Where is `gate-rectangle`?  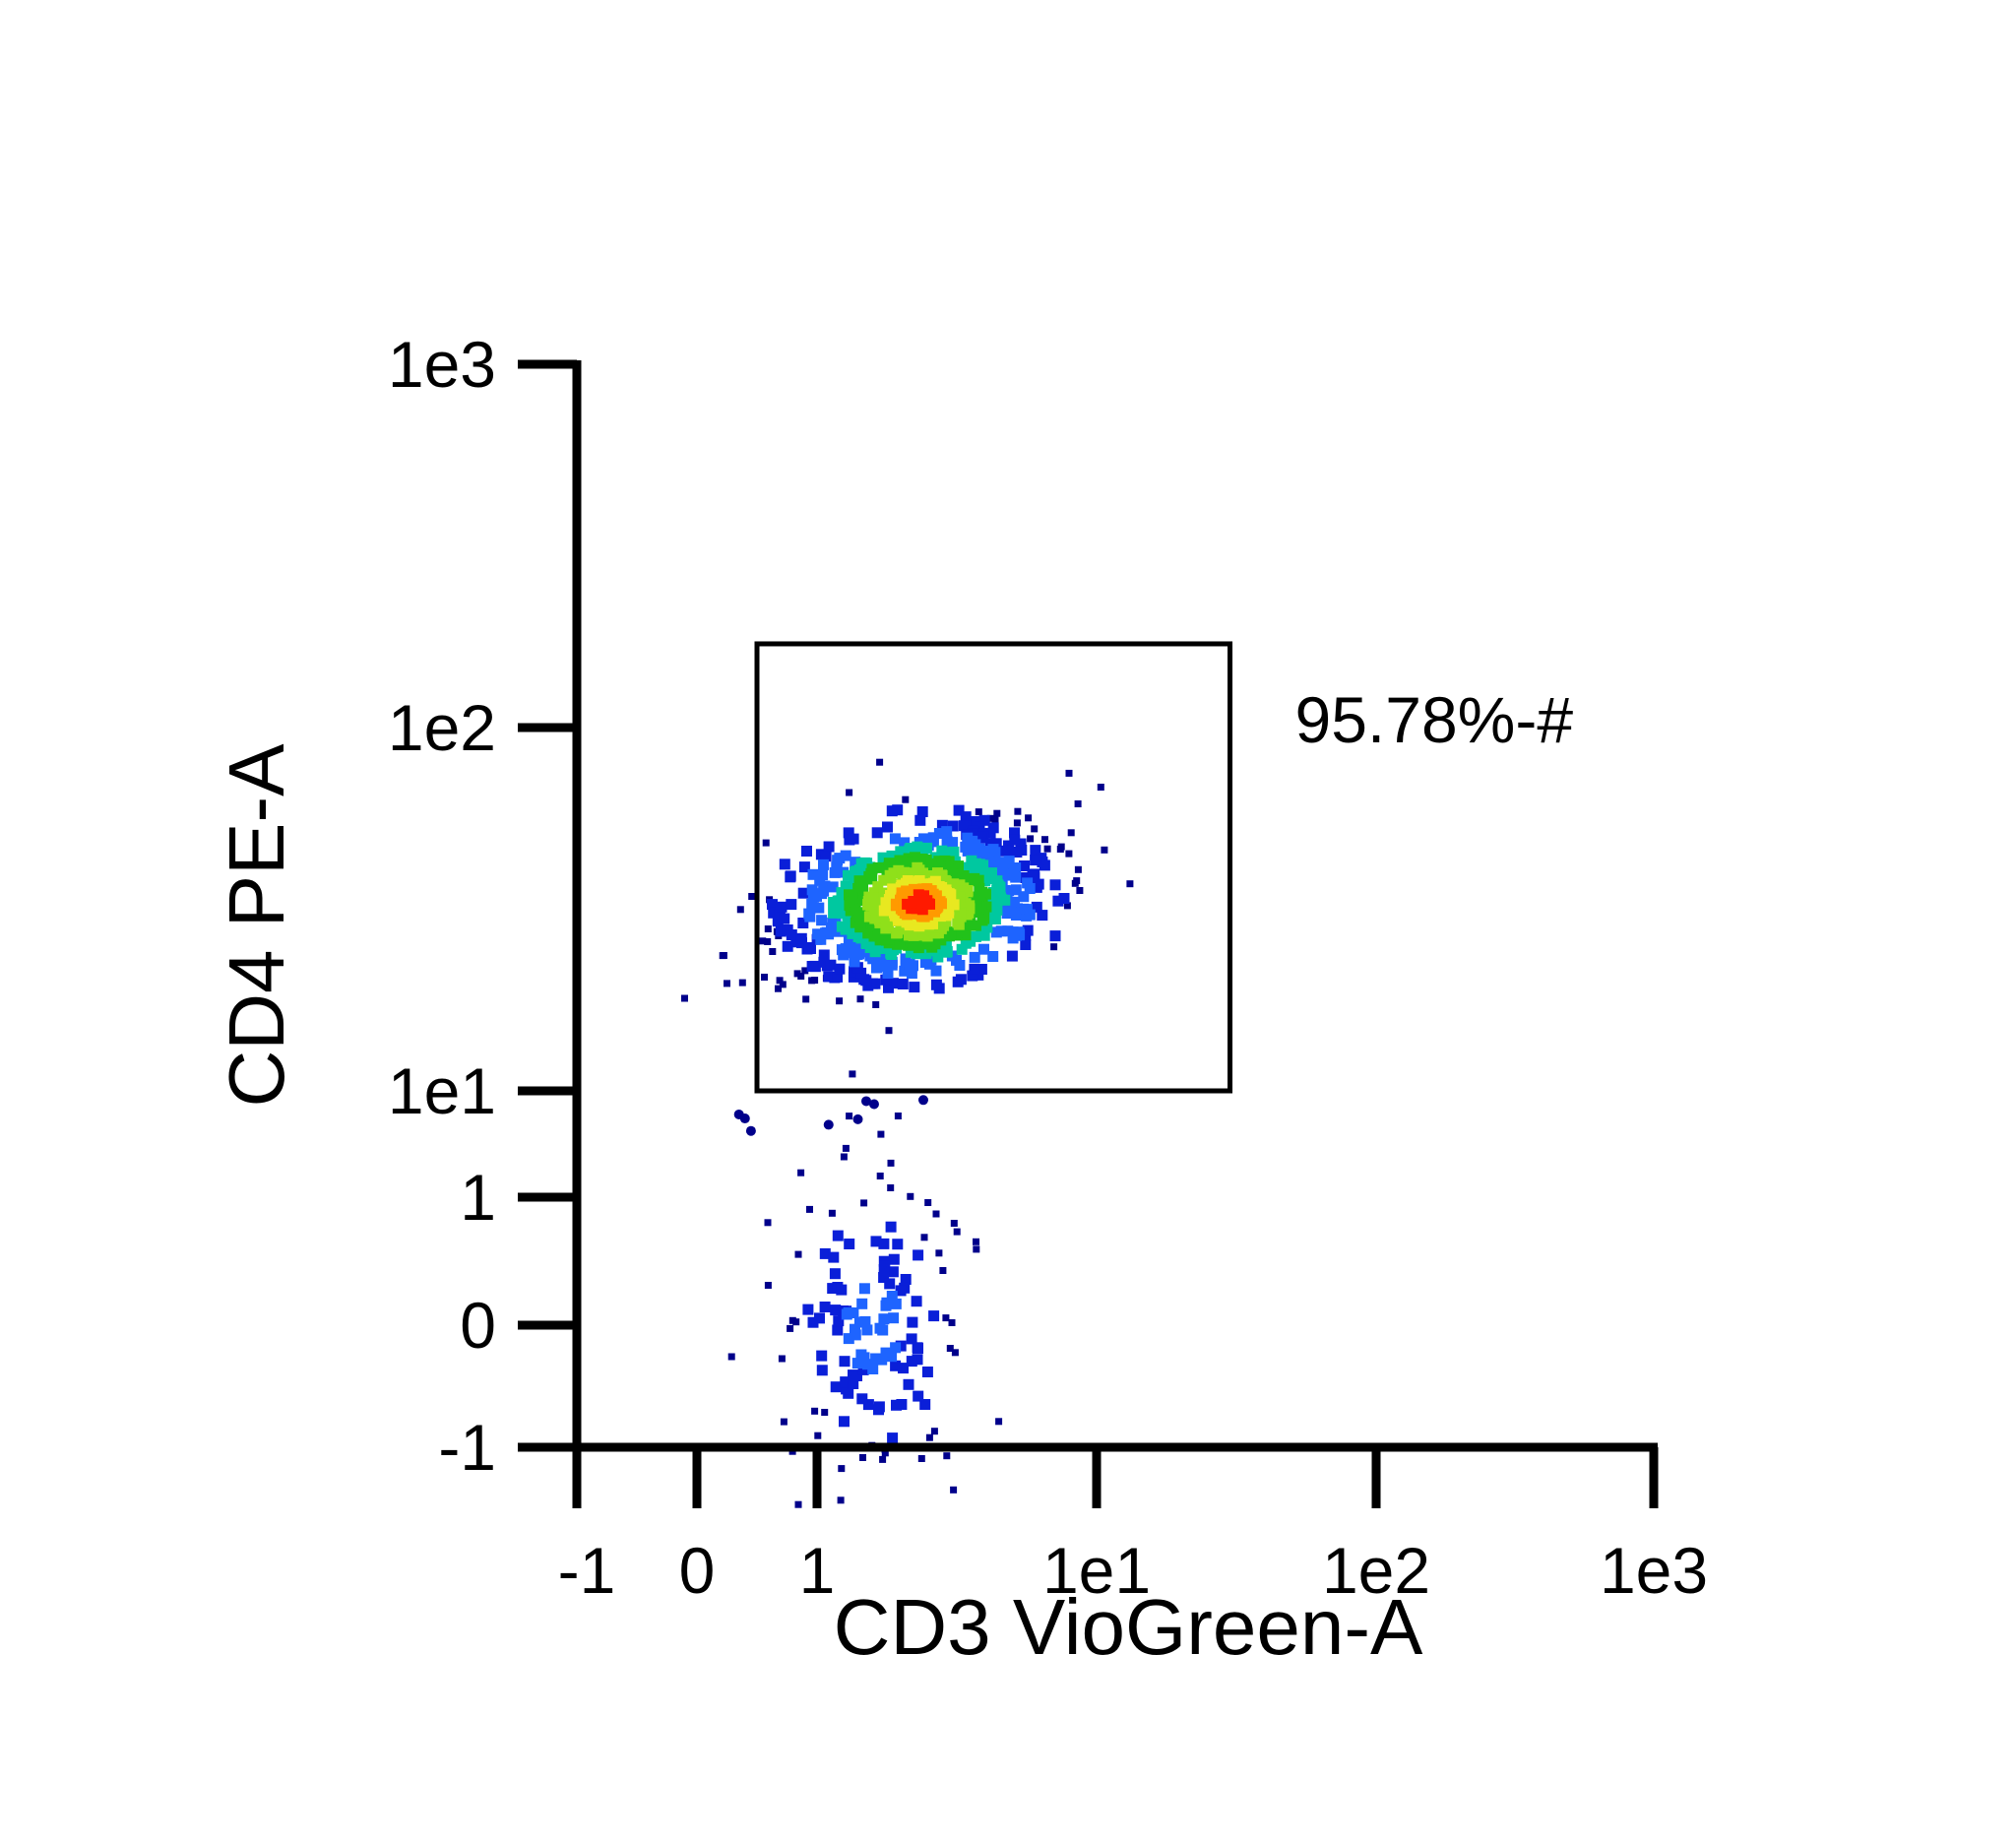
gate-rectangle is located at coordinates (993, 868).